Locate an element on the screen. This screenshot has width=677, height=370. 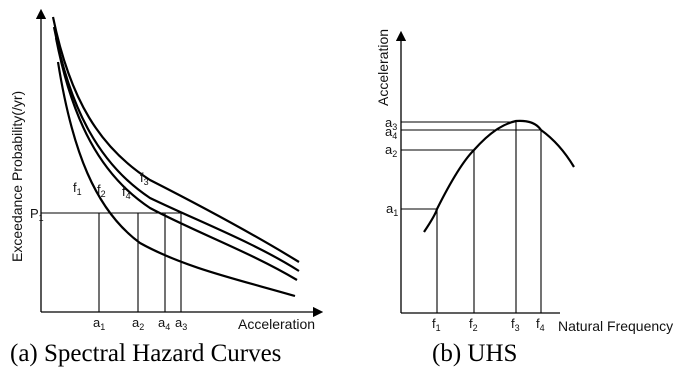
curve-label-f1: f1 is located at coordinates (77, 188).